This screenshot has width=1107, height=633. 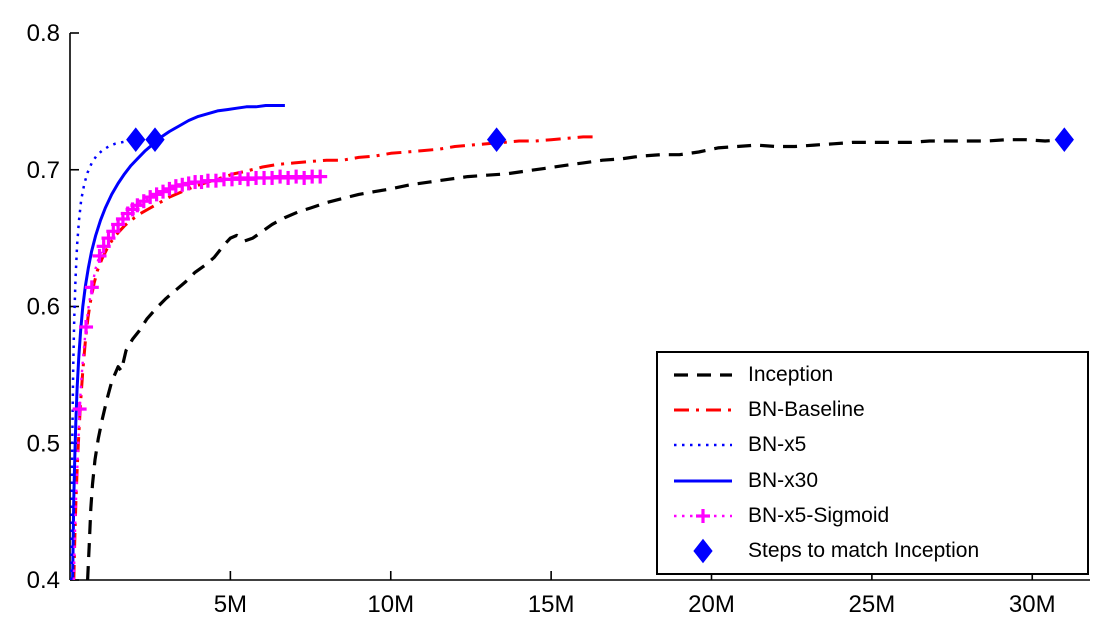 What do you see at coordinates (43, 580) in the screenshot?
I see `y-tick-label: 0.4` at bounding box center [43, 580].